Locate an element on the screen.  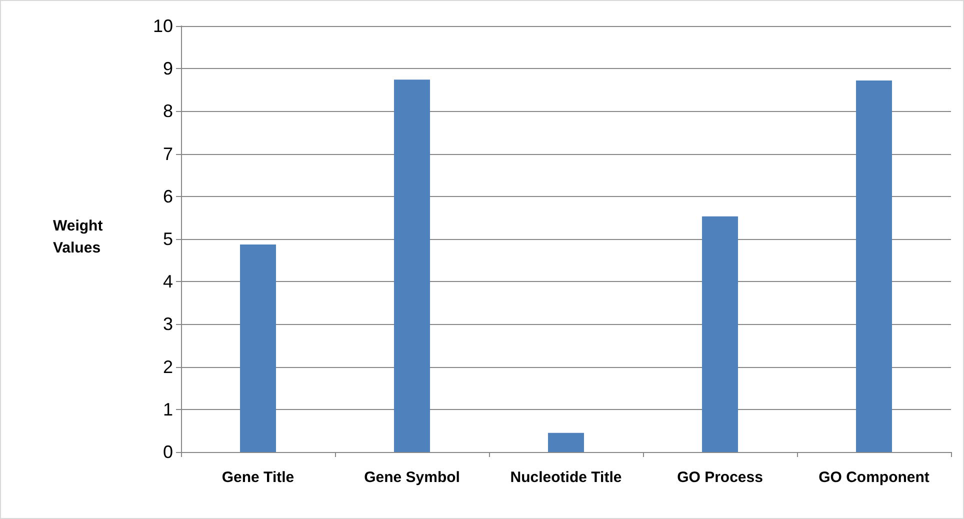
y-tick-label: 3 is located at coordinates (167, 324).